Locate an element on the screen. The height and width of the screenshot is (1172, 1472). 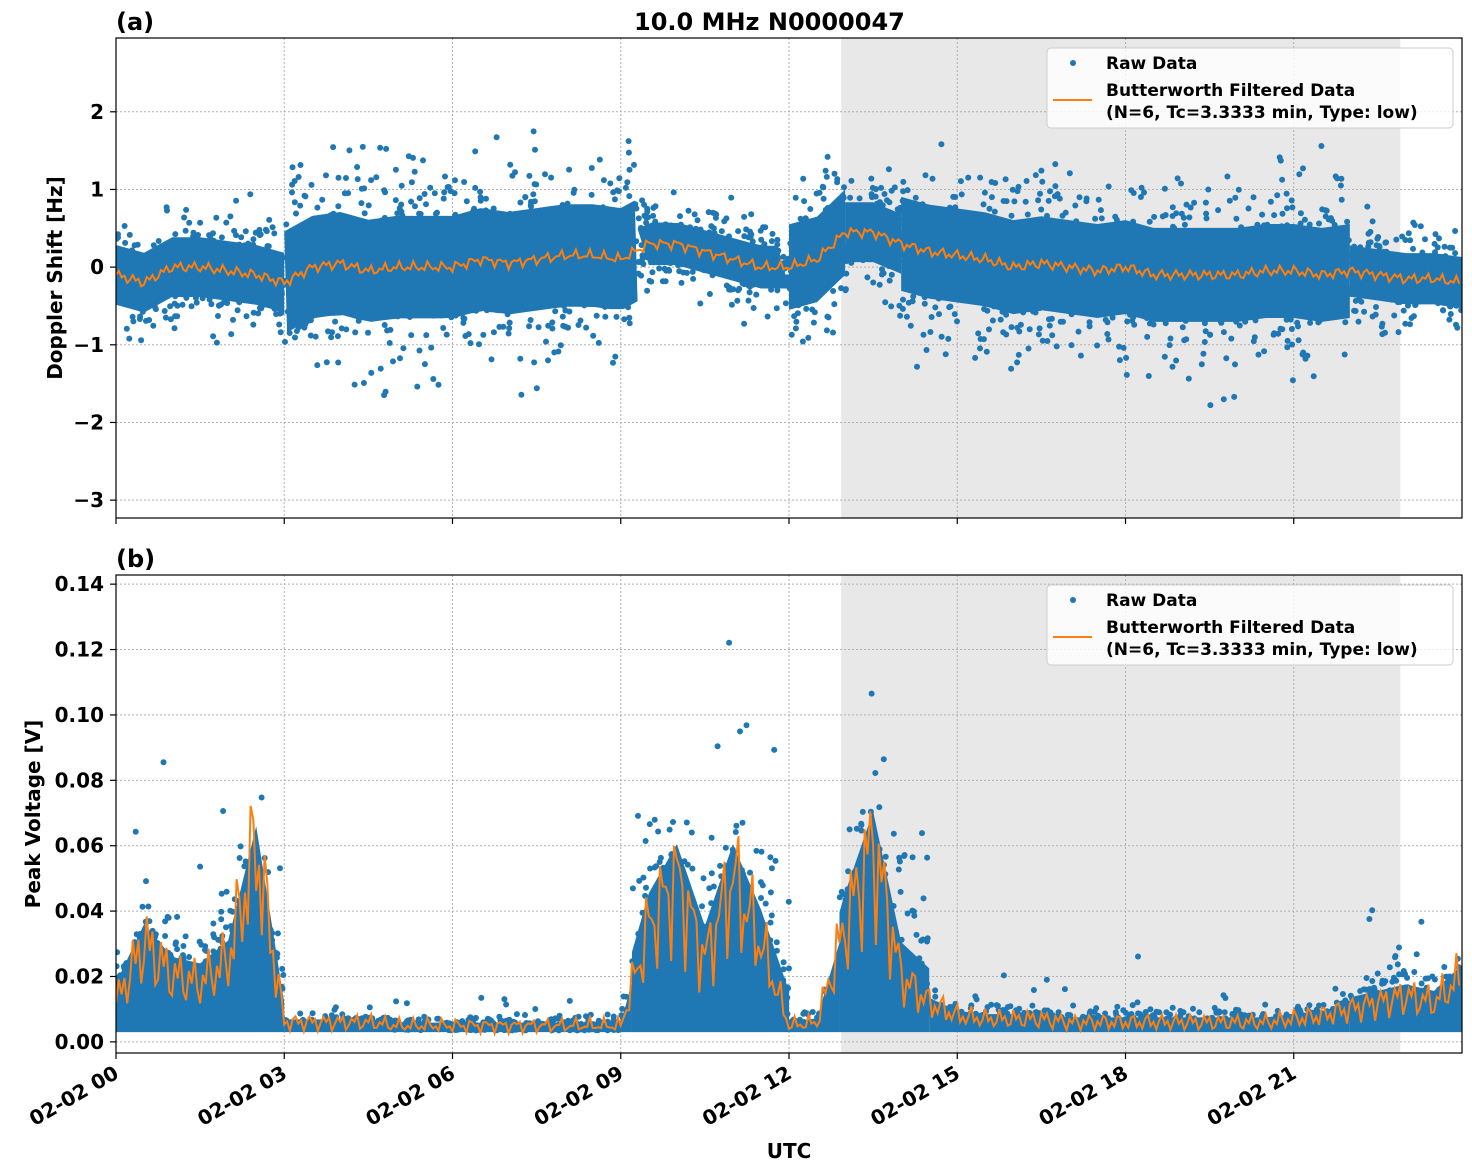
panel-label-a: (a) is located at coordinates (135, 22).